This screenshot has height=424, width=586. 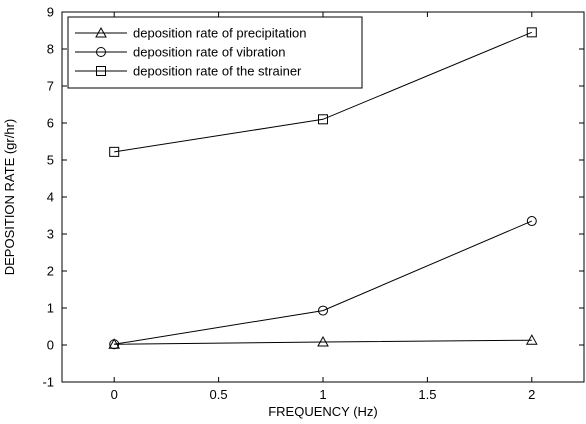 What do you see at coordinates (50, 271) in the screenshot?
I see `y-tick-label: 2` at bounding box center [50, 271].